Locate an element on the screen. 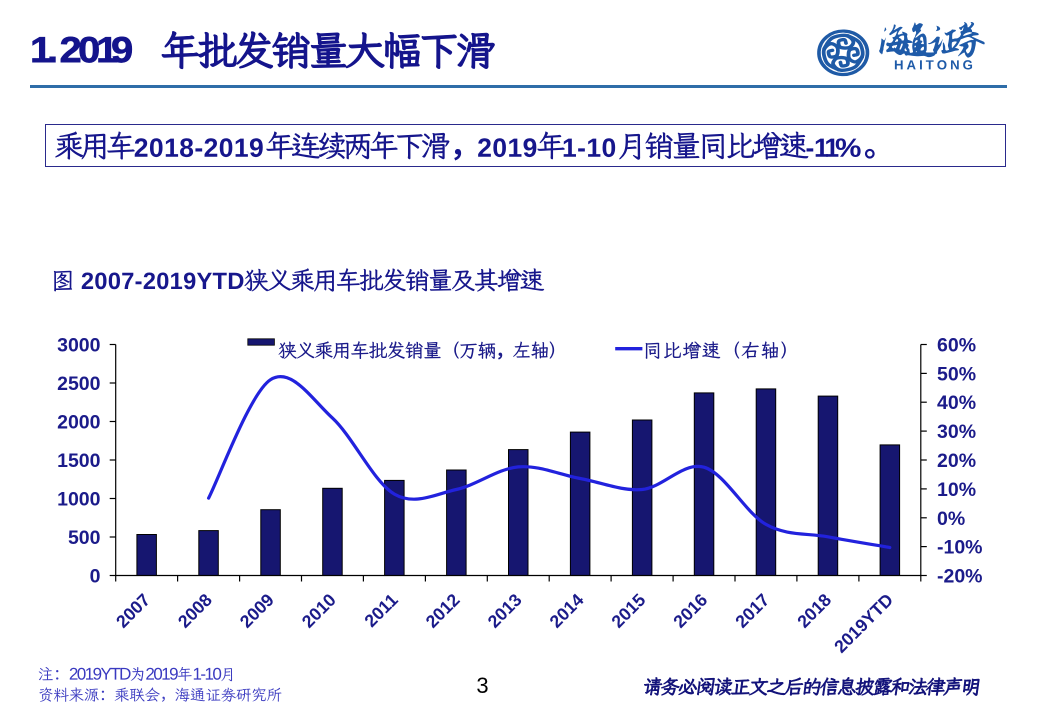 The height and width of the screenshot is (718, 1039). svg-text: -20% is located at coordinates (960, 577).